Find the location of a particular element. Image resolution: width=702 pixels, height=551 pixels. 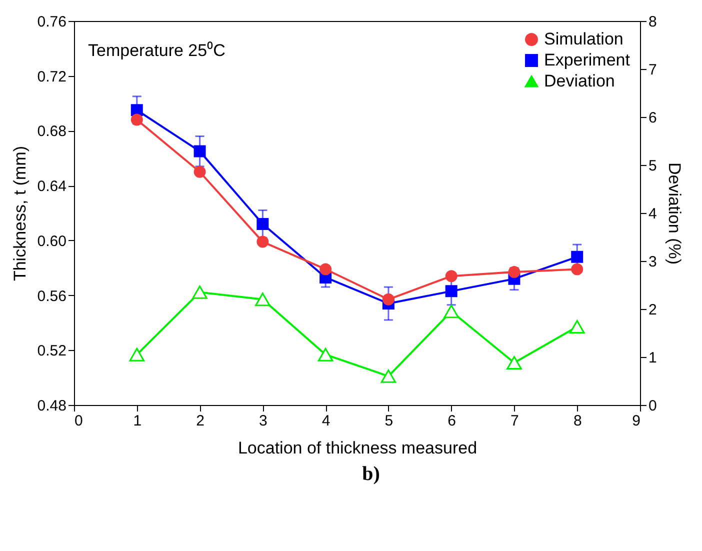

x-tick-label: 2 is located at coordinates (200, 421).